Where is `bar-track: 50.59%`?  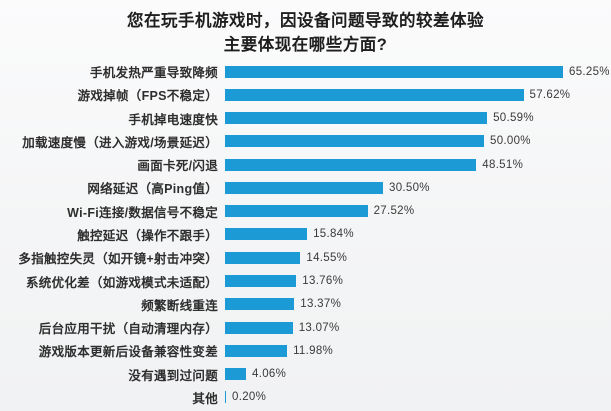 bar-track: 50.59% is located at coordinates (418, 118).